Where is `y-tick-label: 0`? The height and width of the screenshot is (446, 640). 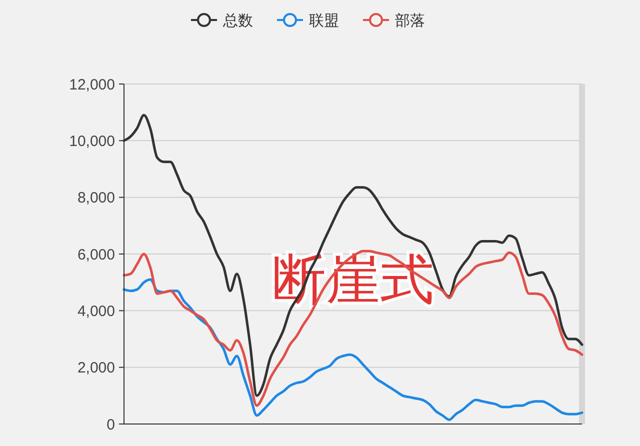 y-tick-label: 0 is located at coordinates (110, 425).